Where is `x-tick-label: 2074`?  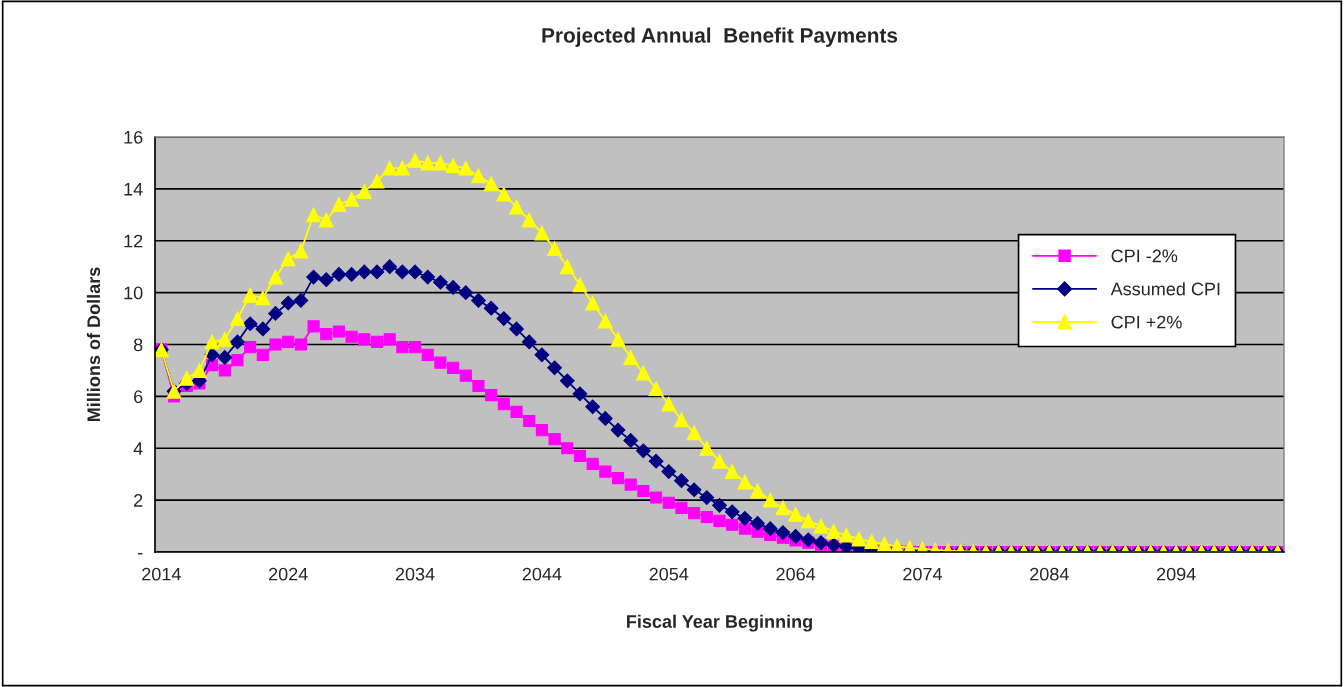
x-tick-label: 2074 is located at coordinates (923, 574).